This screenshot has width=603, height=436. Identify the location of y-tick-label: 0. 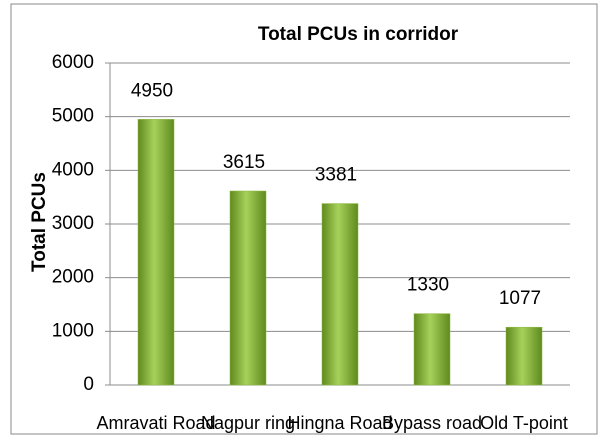
(88, 384).